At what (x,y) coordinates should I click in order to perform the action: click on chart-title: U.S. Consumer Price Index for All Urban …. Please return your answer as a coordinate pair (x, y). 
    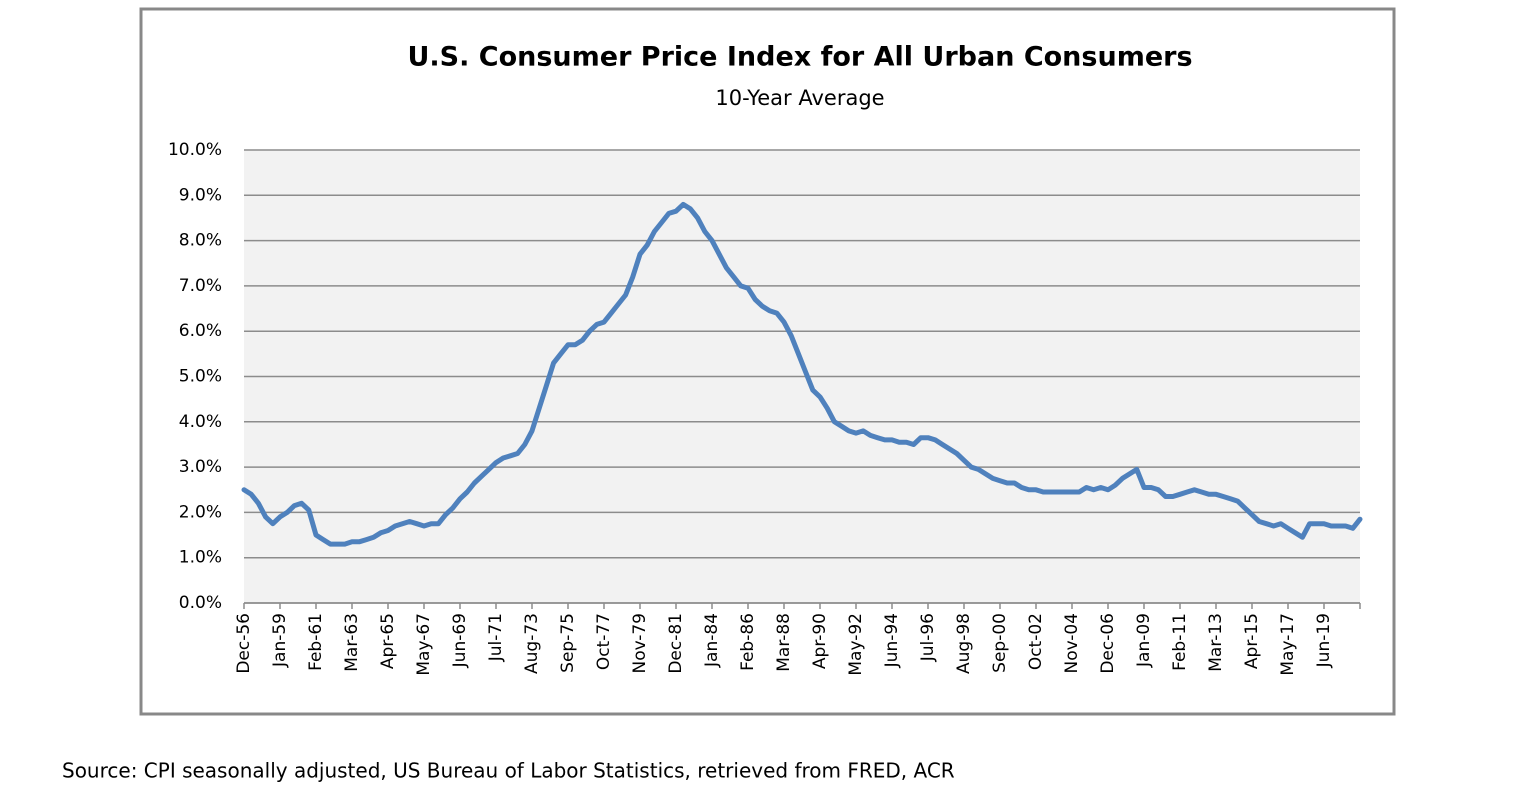
    Looking at the image, I should click on (799, 57).